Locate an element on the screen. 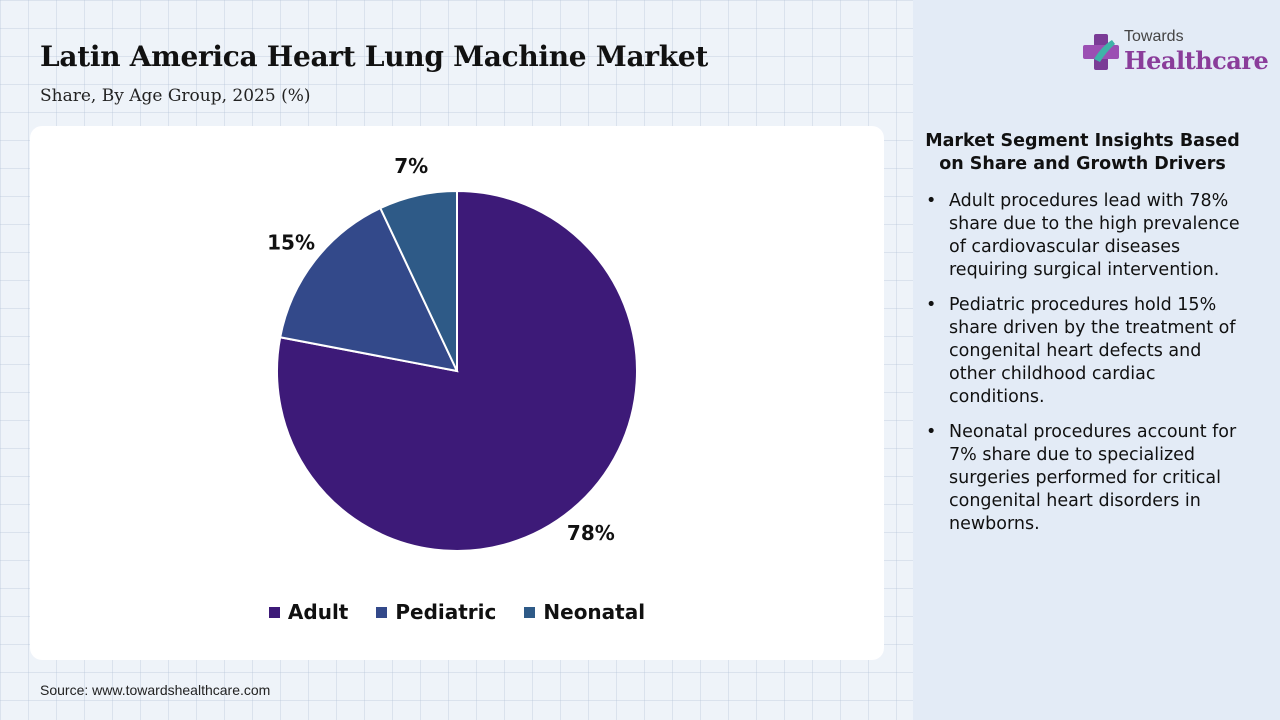  chart-title: Latin America Heart Lung Machine Market is located at coordinates (374, 56).